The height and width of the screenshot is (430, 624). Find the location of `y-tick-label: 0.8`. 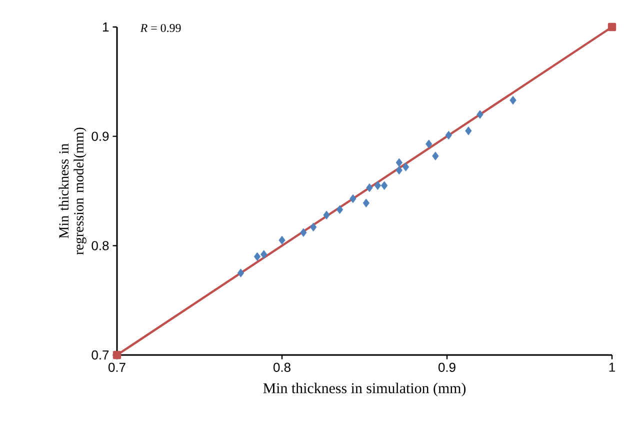

y-tick-label: 0.8 is located at coordinates (100, 245).